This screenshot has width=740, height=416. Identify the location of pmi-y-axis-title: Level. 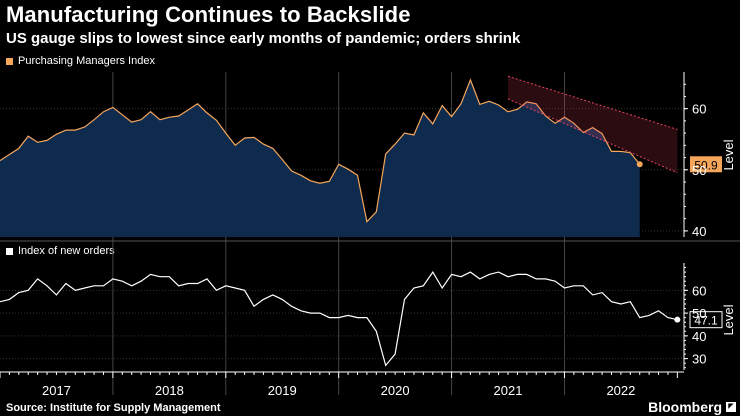
(728, 154).